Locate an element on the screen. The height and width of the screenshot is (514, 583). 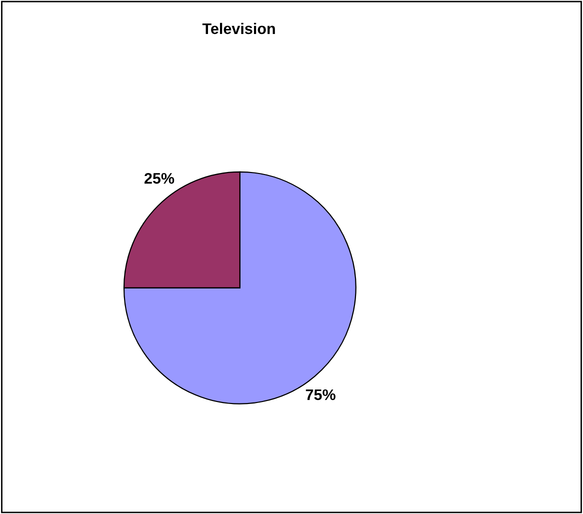
data-label: 75% is located at coordinates (321, 394).